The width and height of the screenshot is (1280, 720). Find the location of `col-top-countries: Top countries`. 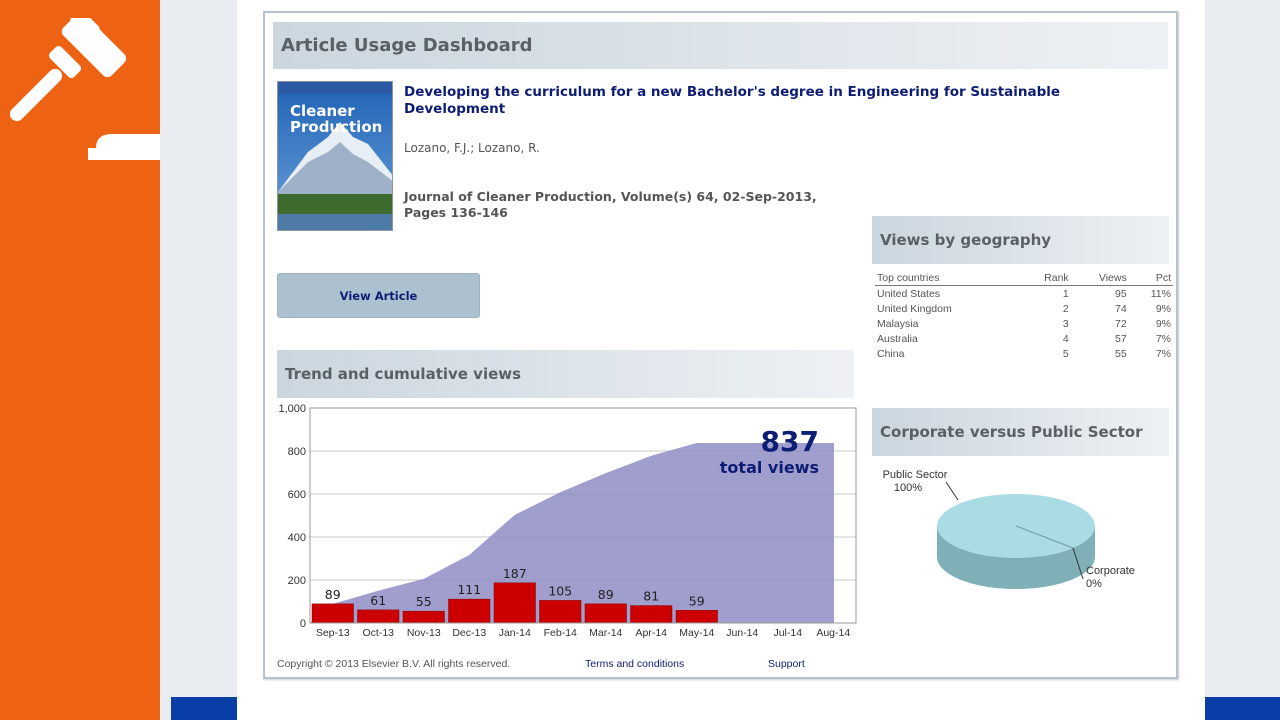

col-top-countries: Top countries is located at coordinates (947, 278).